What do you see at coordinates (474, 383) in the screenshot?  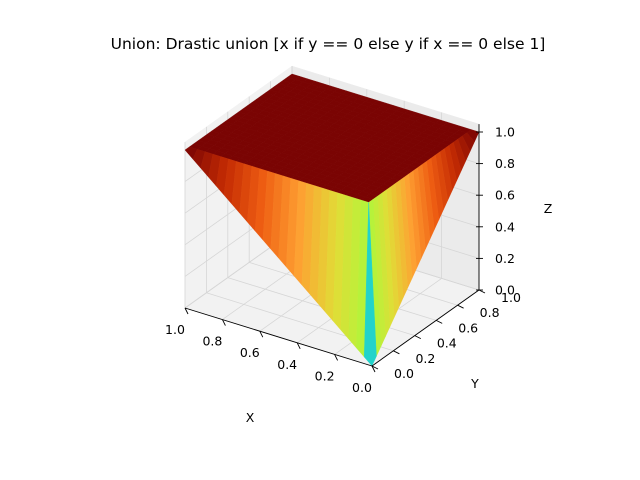 I see `y-axis-label: Y` at bounding box center [474, 383].